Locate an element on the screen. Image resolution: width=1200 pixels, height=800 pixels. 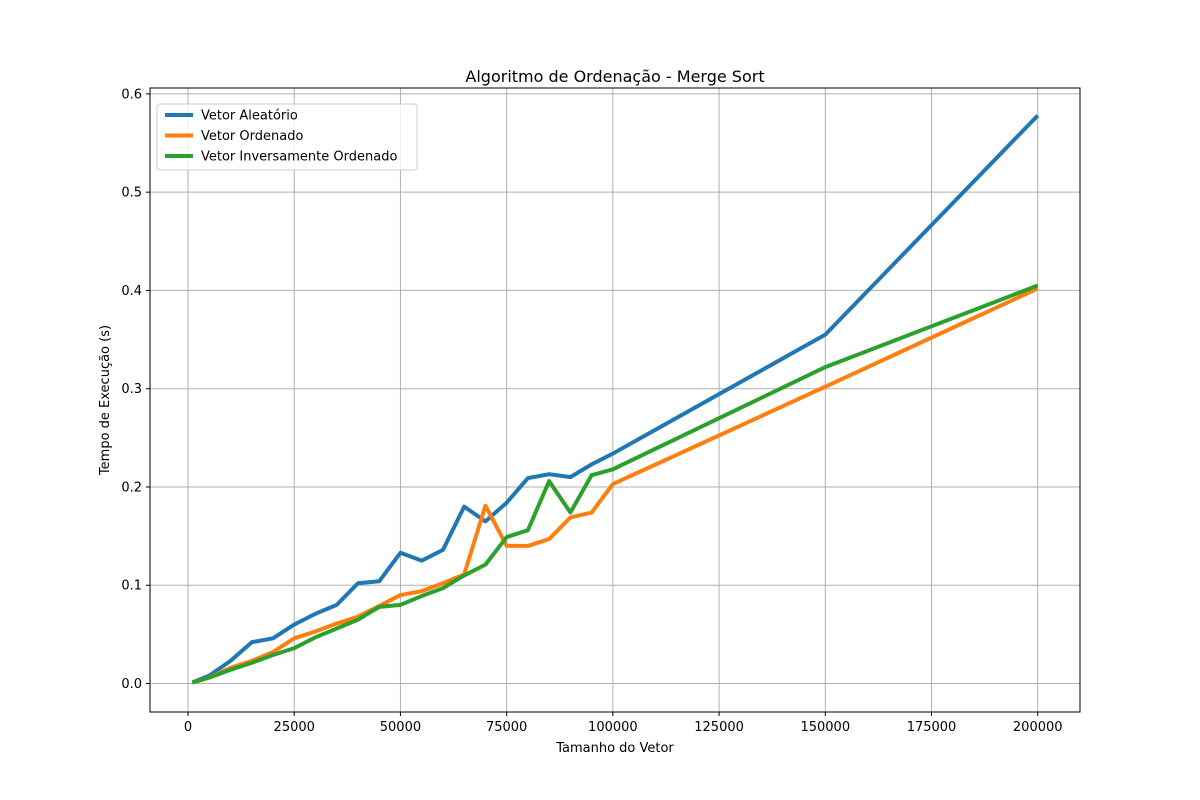
y-tick-label: 0.3 is located at coordinates (131, 389).